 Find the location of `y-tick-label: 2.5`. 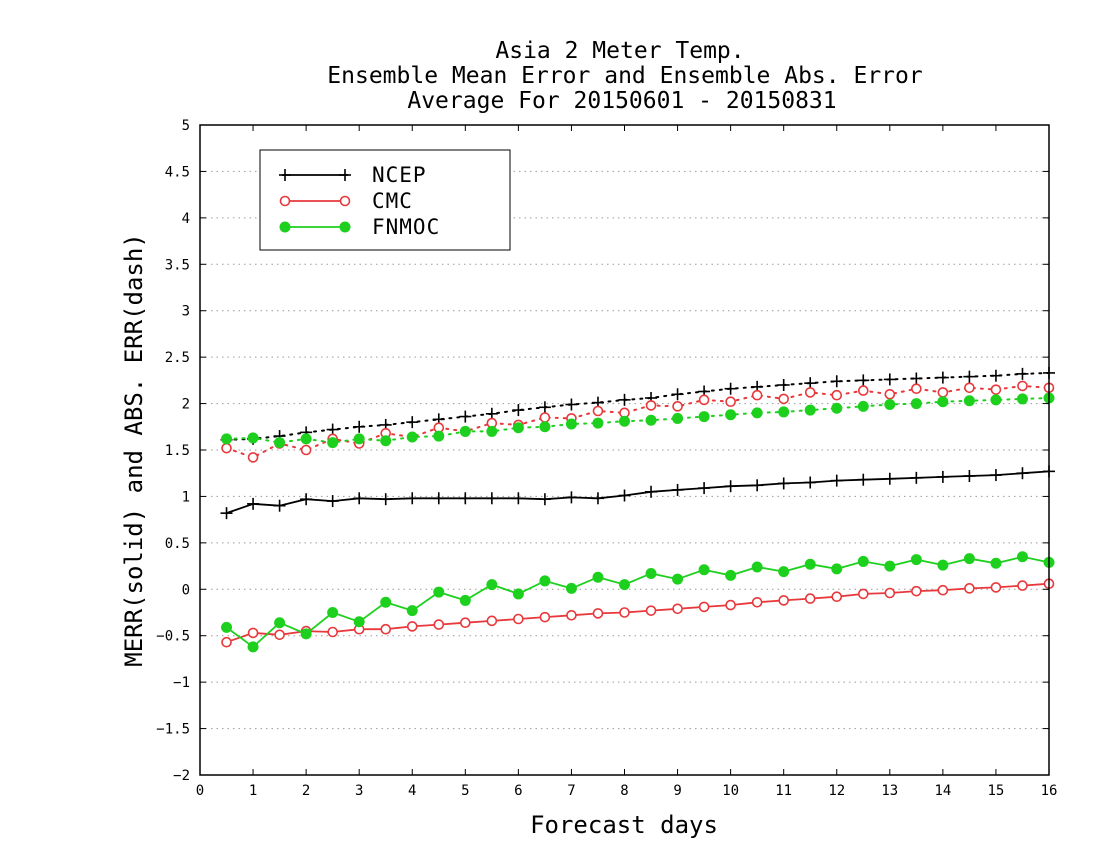

y-tick-label: 2.5 is located at coordinates (177, 358).